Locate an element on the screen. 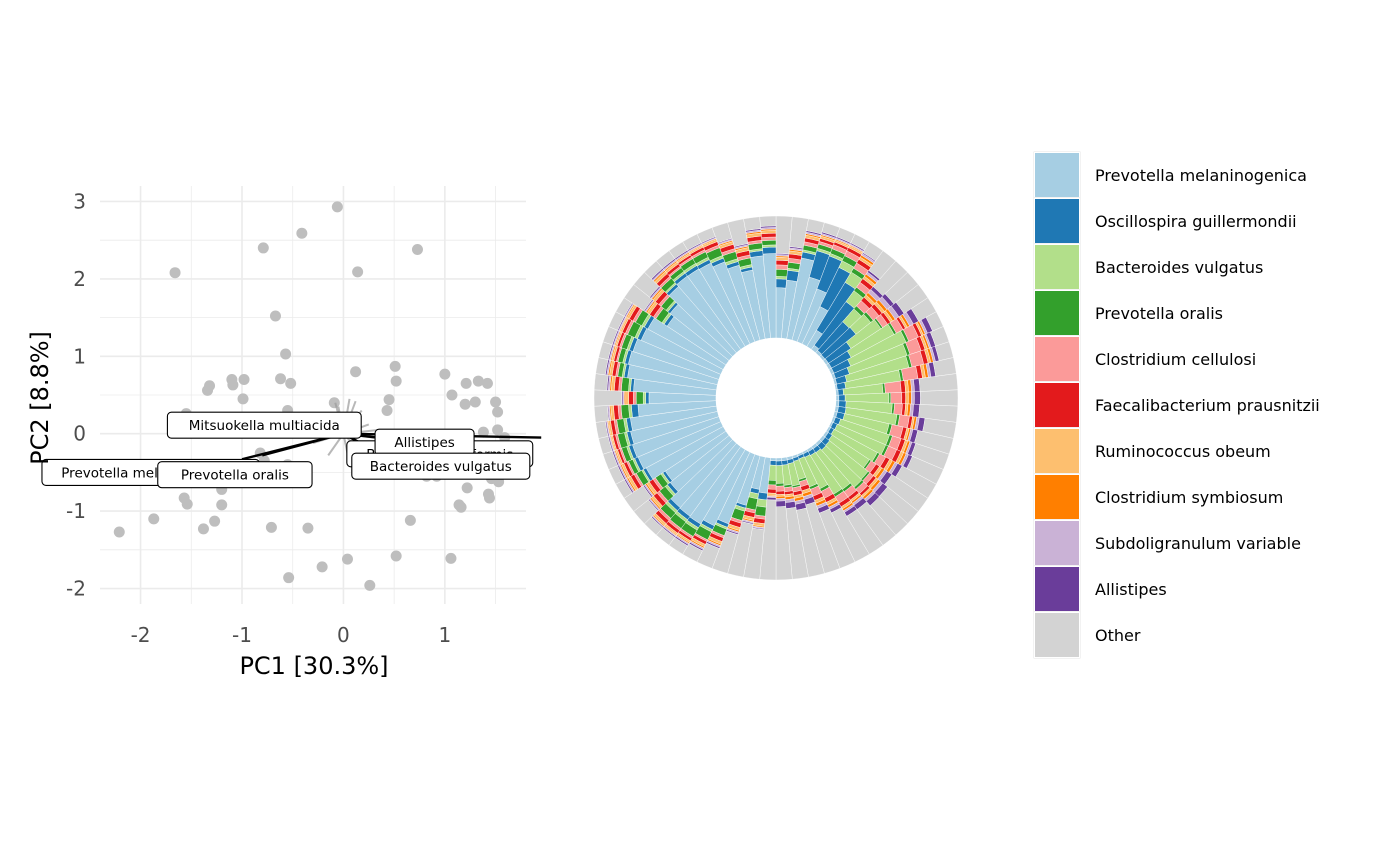 The width and height of the screenshot is (1400, 866). legend-label: Clostridium symbiosum is located at coordinates (1189, 497).